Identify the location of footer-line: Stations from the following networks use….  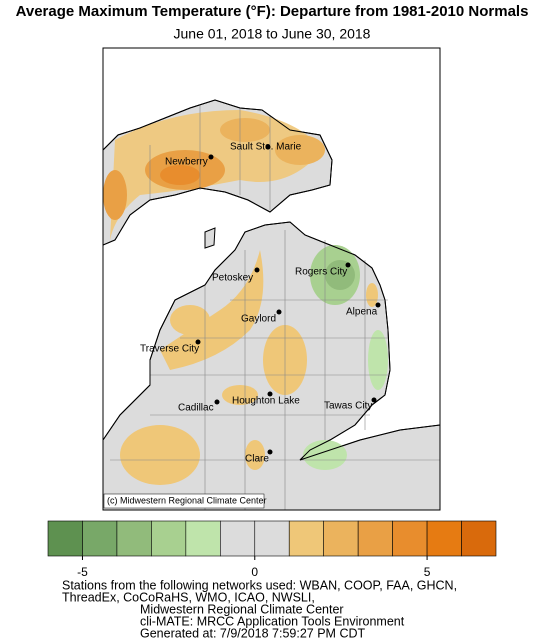
(259, 585).